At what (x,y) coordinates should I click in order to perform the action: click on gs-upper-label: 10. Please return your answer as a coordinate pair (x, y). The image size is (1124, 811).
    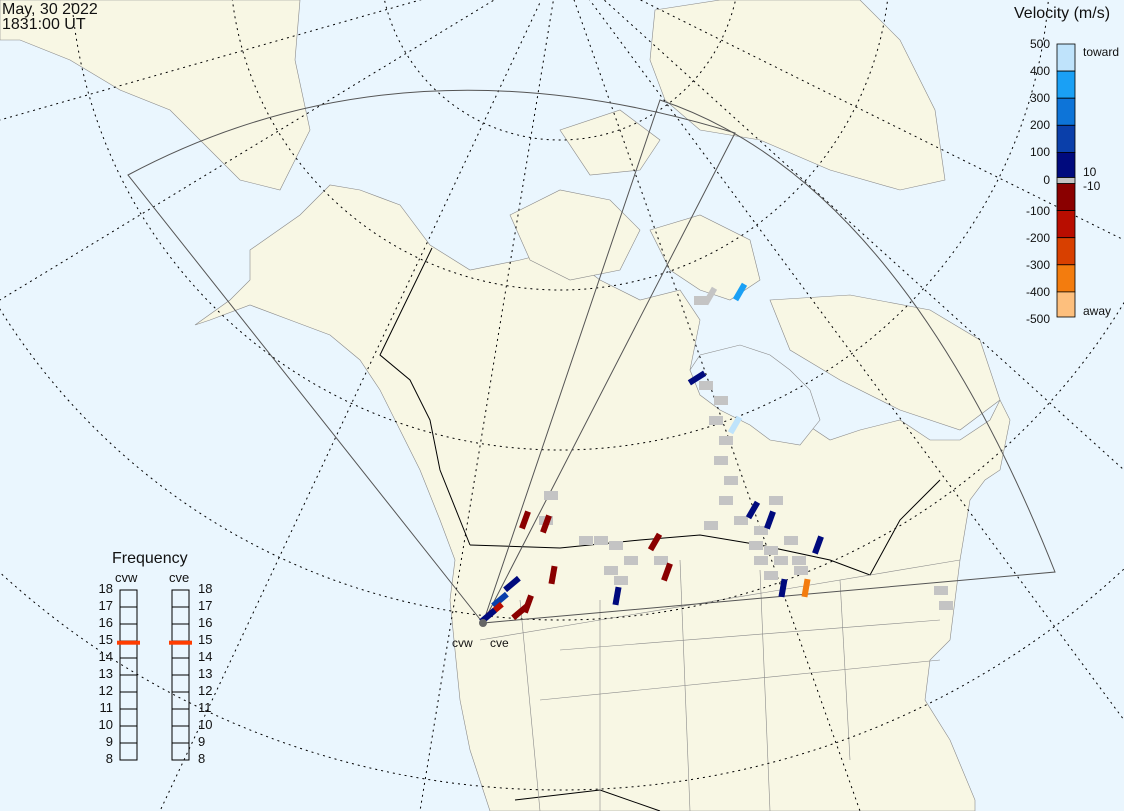
    Looking at the image, I should click on (1090, 172).